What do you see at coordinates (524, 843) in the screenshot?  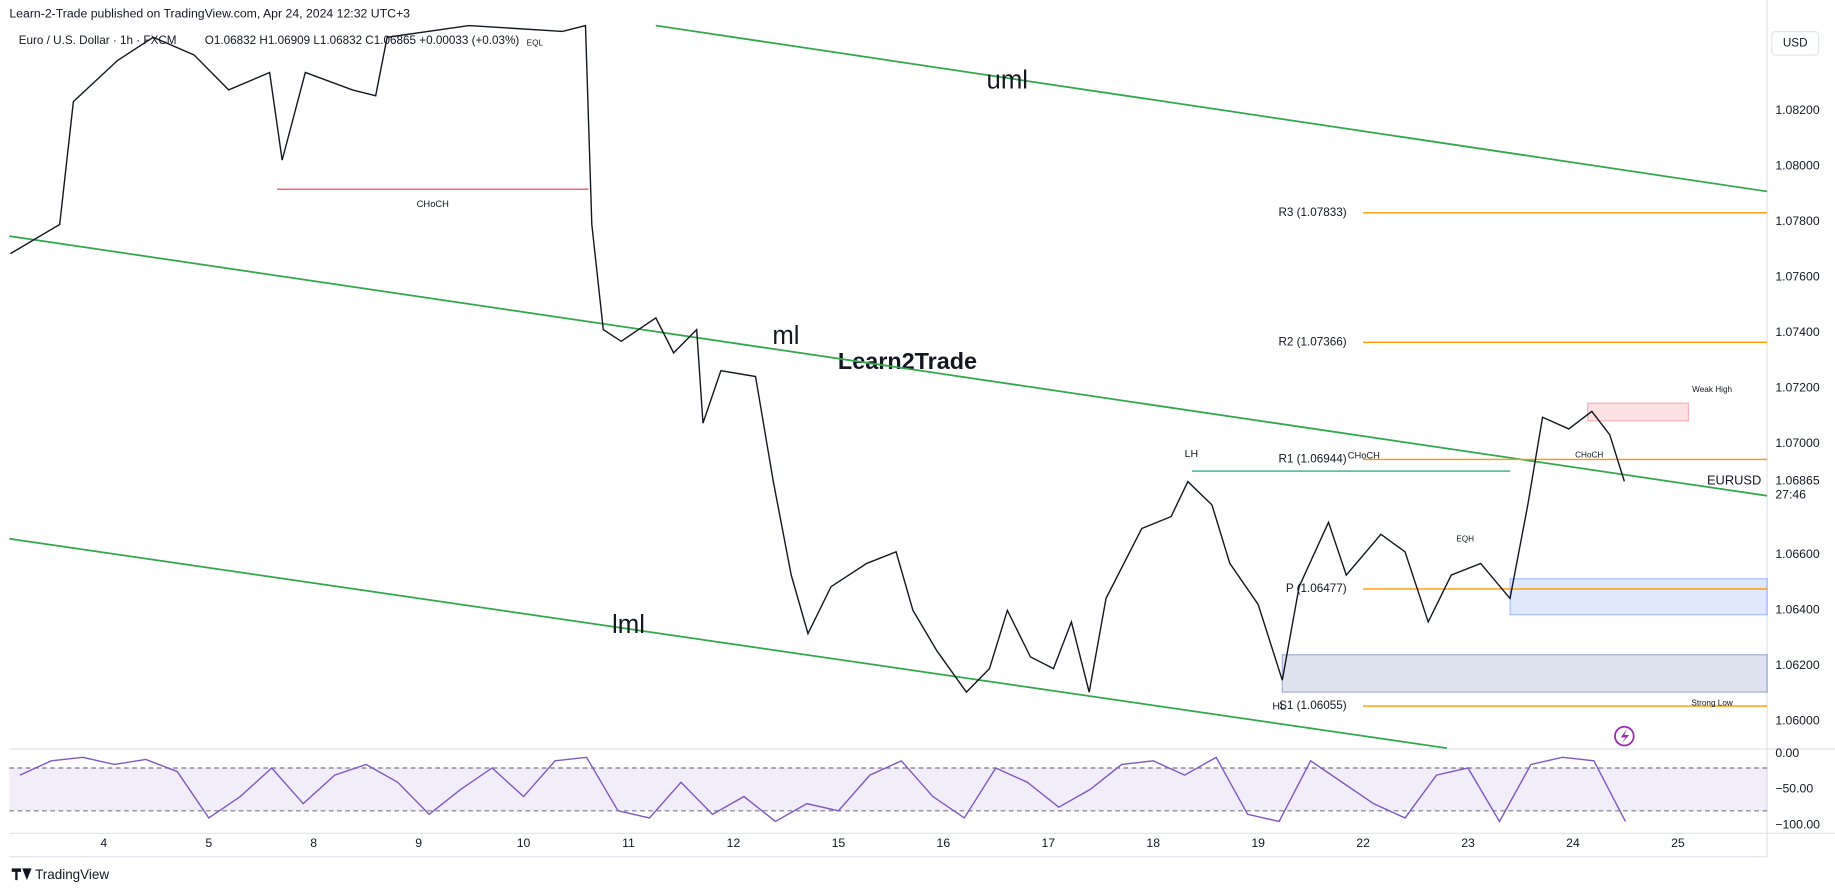 I see `x-tick-label: 10` at bounding box center [524, 843].